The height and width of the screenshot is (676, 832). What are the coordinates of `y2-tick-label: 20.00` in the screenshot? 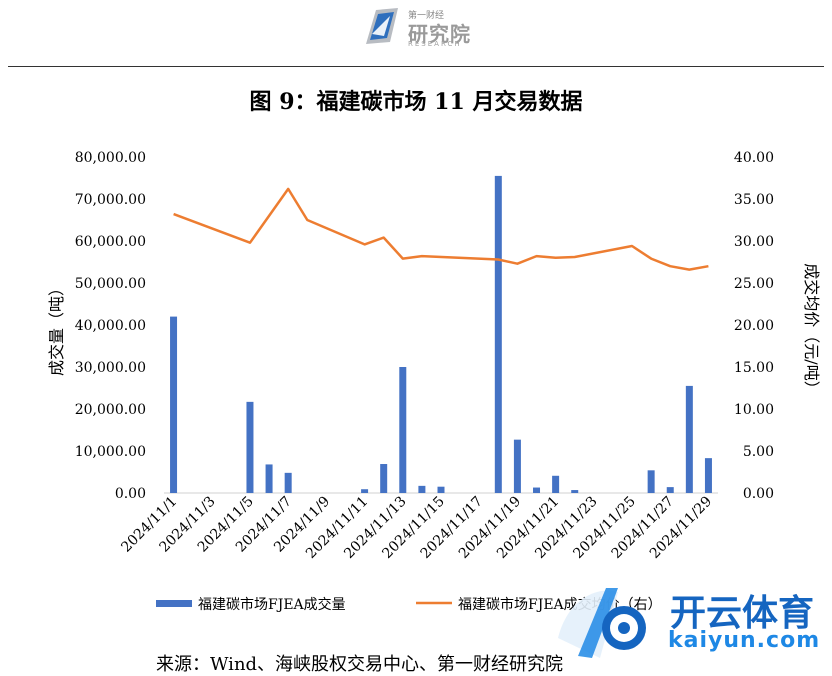 It's located at (754, 326).